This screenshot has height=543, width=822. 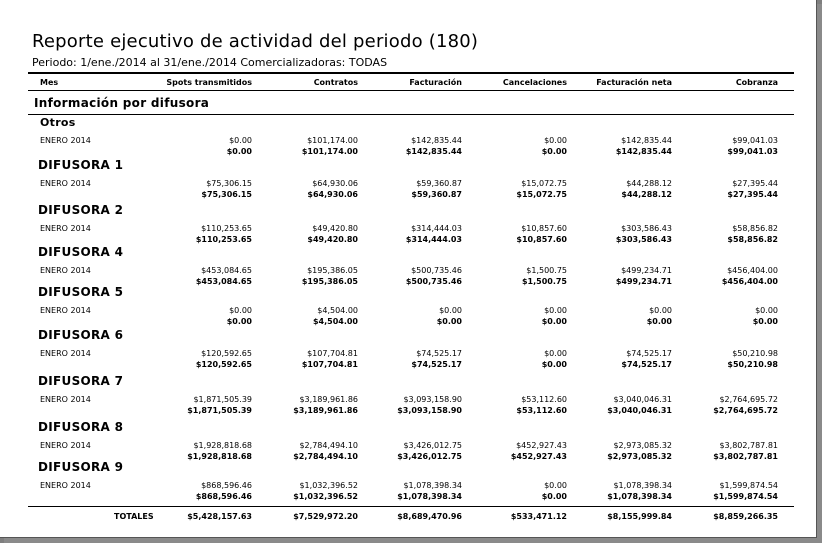 What do you see at coordinates (81, 335) in the screenshot?
I see `group-name: DIFUSORA 6` at bounding box center [81, 335].